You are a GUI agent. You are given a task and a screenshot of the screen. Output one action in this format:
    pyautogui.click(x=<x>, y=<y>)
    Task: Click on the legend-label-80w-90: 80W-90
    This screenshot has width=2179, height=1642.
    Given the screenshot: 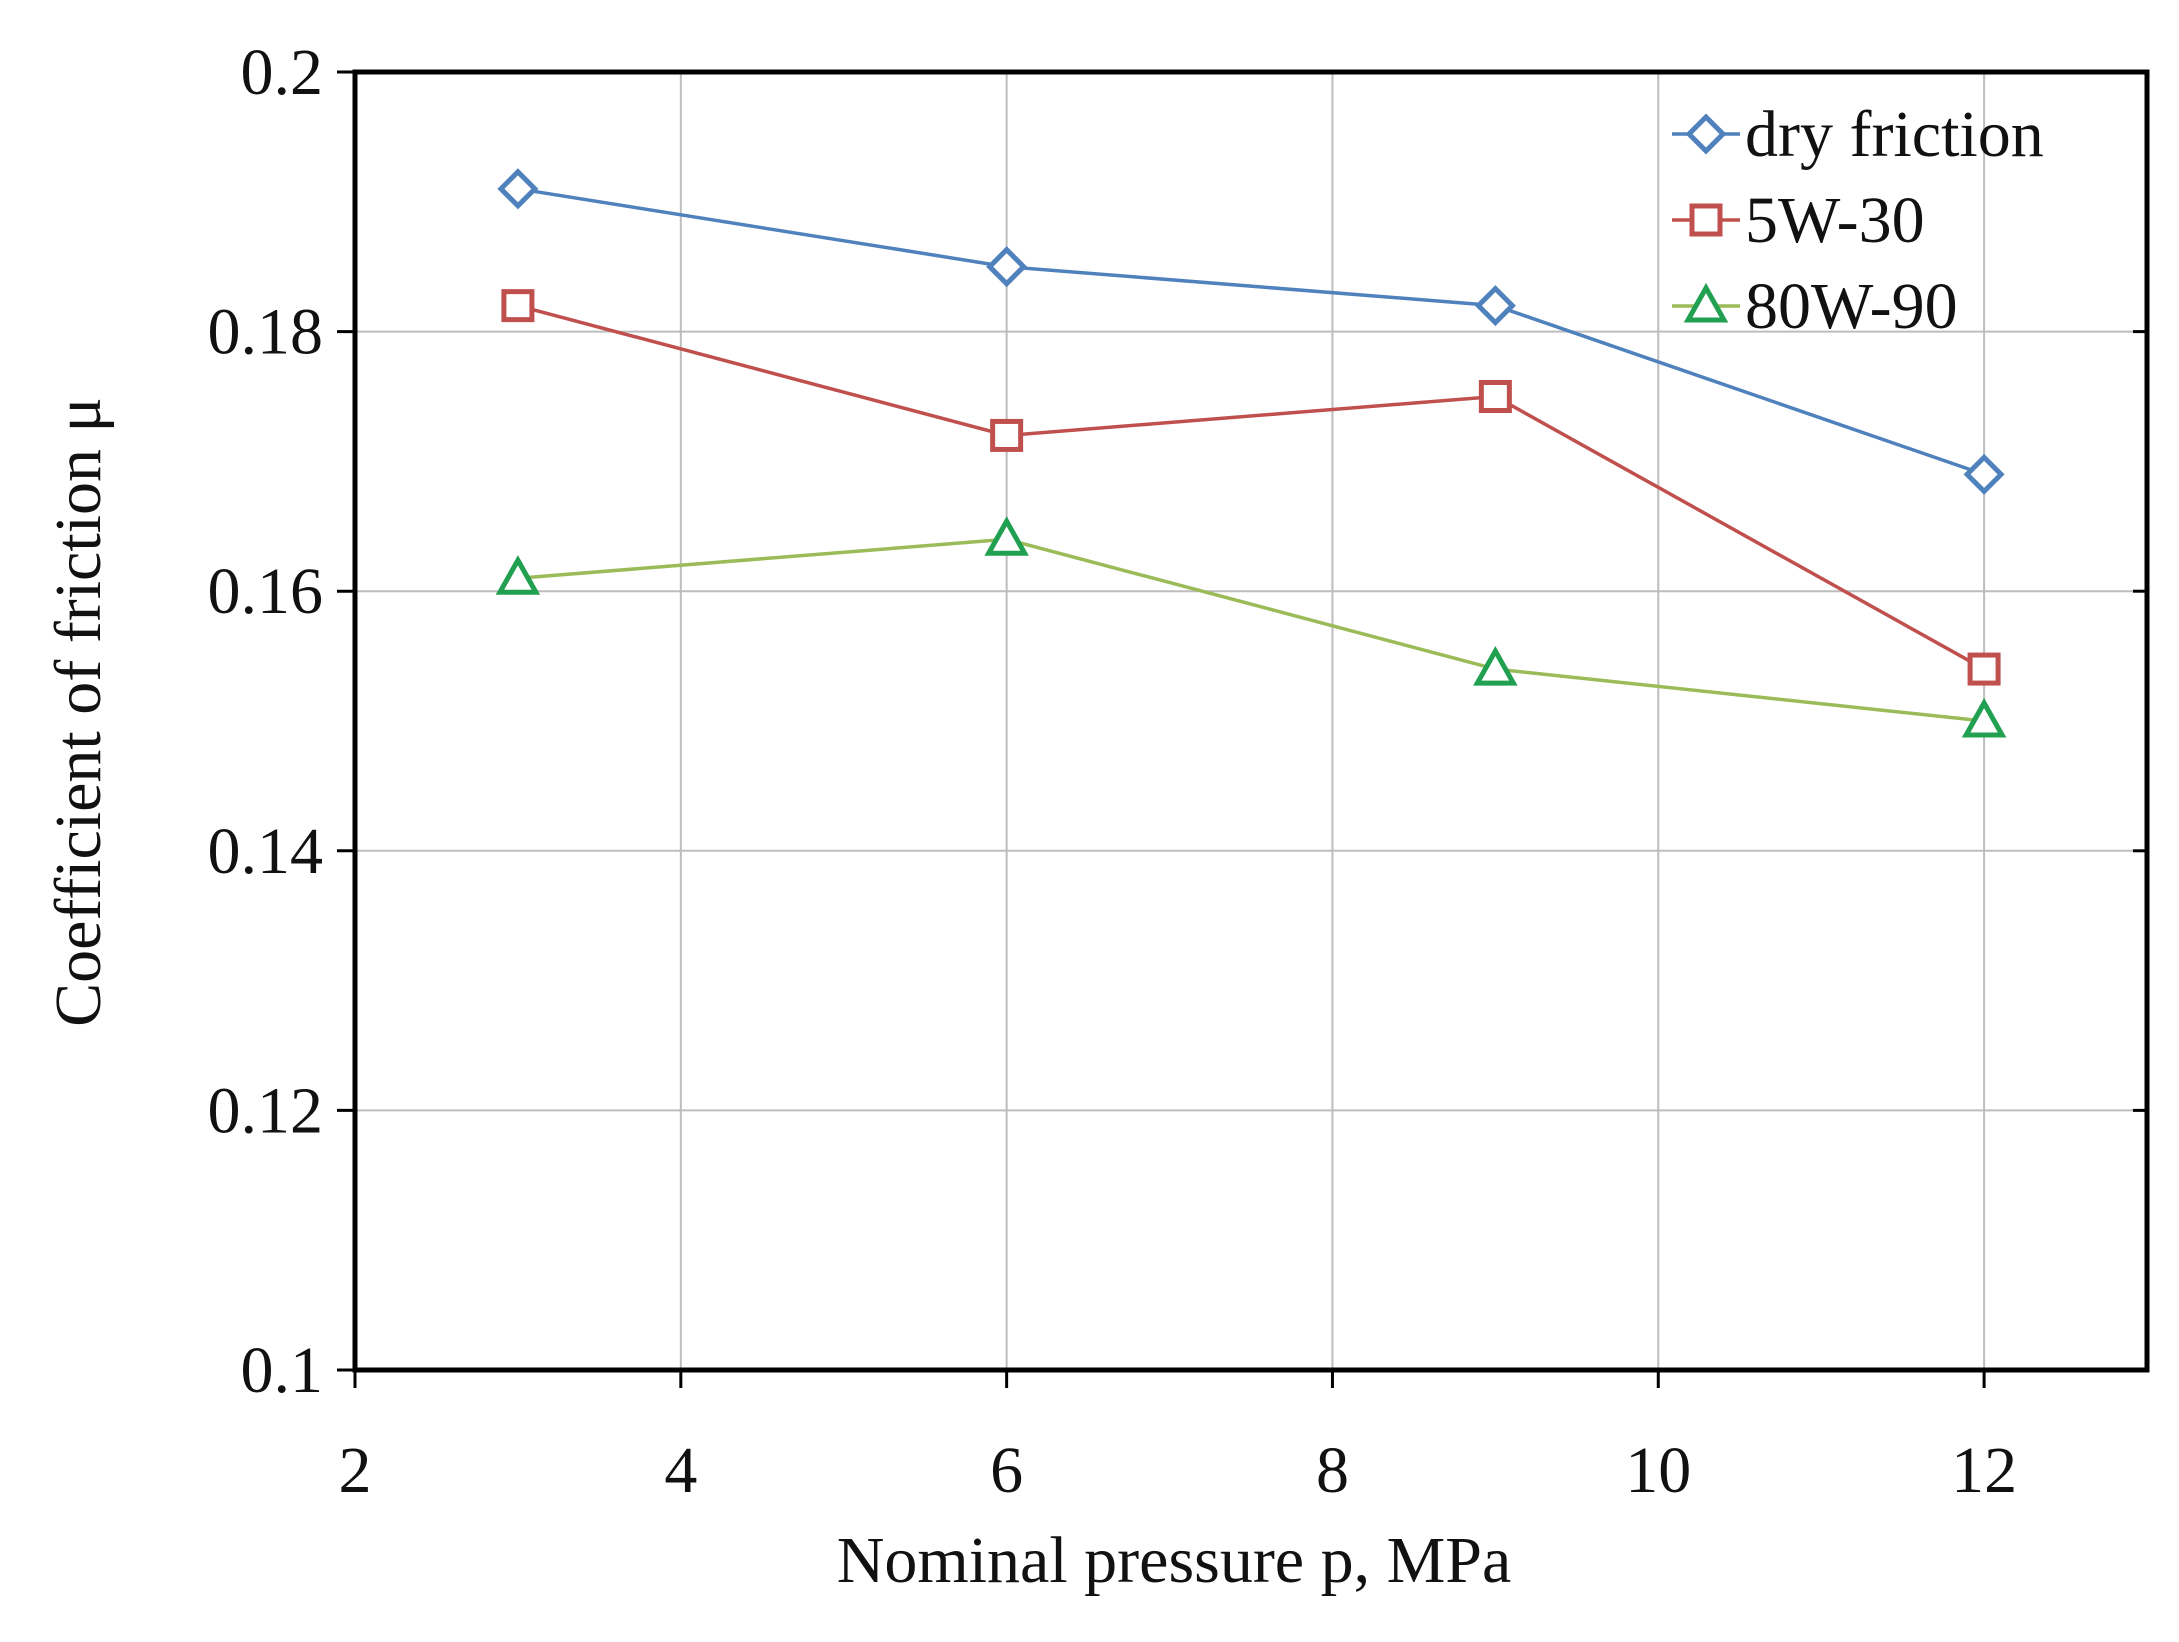 What is the action you would take?
    pyautogui.click(x=1851, y=306)
    